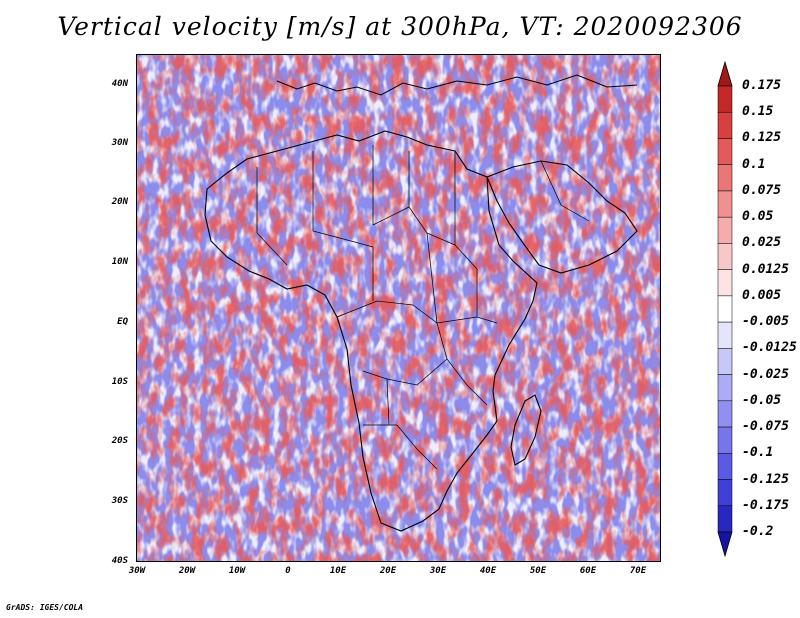 The image size is (800, 618). What do you see at coordinates (725, 73) in the screenshot?
I see `colorbar-top-arrow` at bounding box center [725, 73].